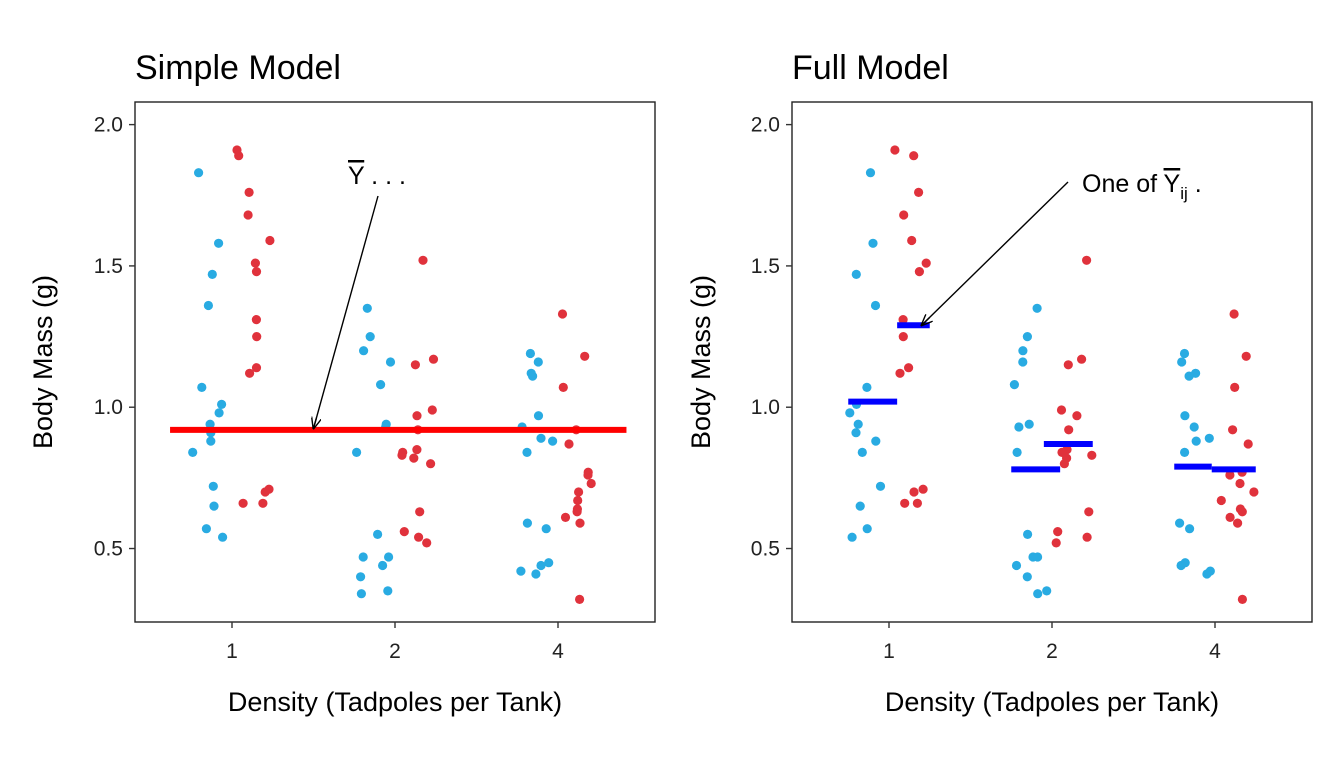 Image resolution: width=1344 pixels, height=768 pixels. I want to click on y-axis-title: Body Mass (g), so click(43, 362).